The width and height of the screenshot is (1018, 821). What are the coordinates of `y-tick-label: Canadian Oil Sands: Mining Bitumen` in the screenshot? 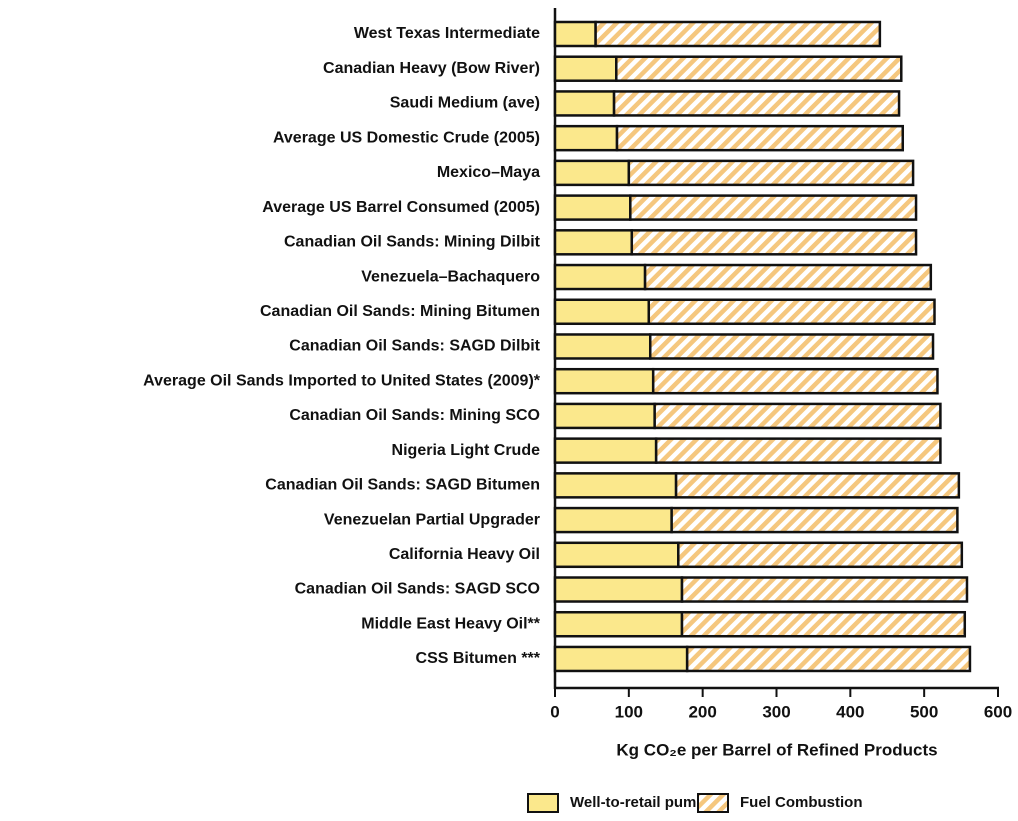 It's located at (400, 311).